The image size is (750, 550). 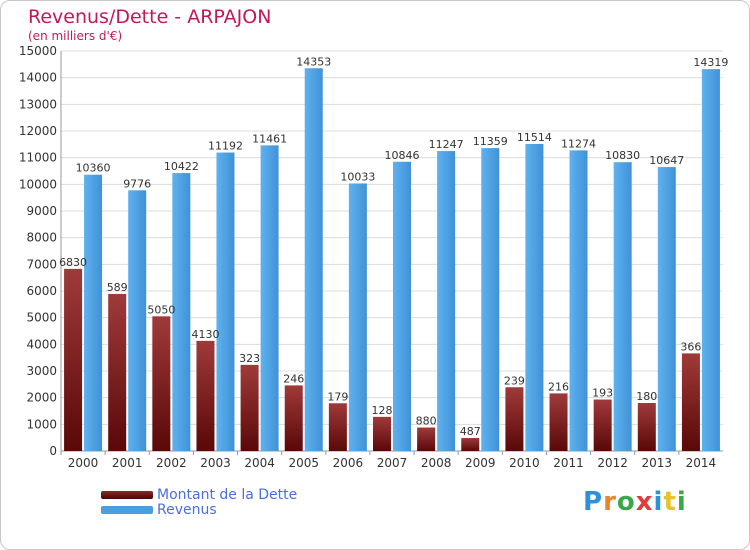 What do you see at coordinates (150, 17) in the screenshot?
I see `chart-title: Revenus/Dette - ARPAJON` at bounding box center [150, 17].